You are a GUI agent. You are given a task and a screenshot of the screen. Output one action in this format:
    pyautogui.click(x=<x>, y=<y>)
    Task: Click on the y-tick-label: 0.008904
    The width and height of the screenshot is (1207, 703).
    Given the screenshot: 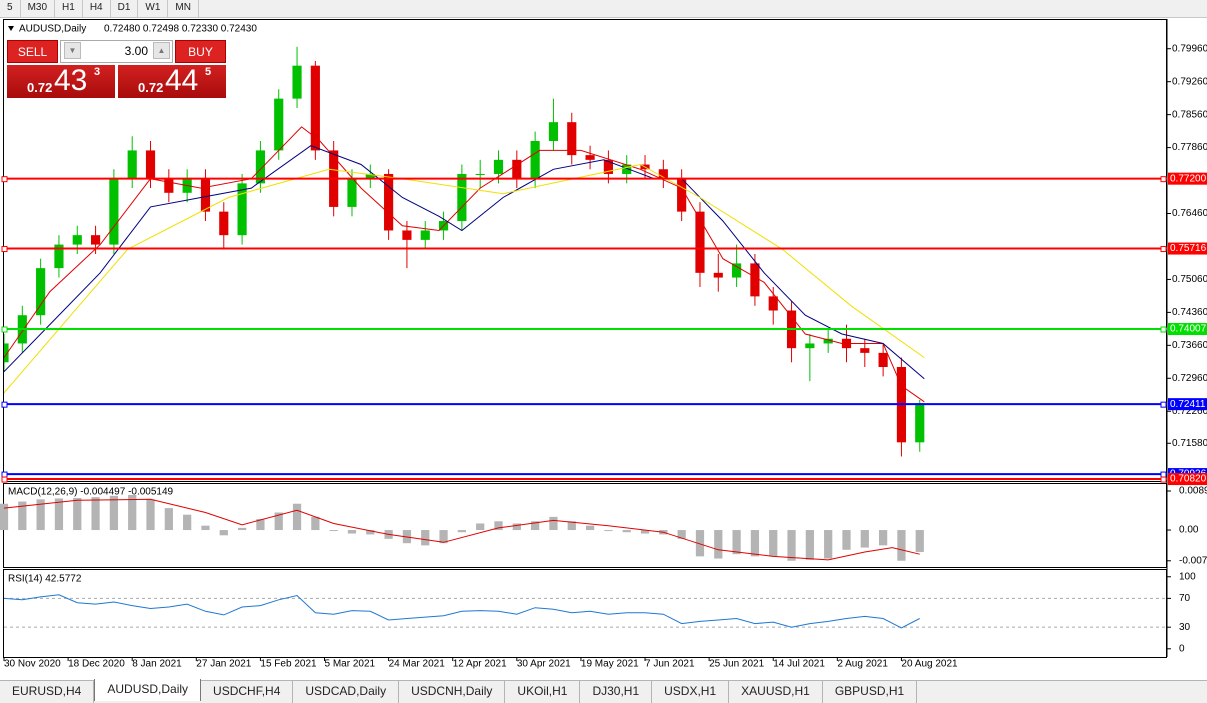 What is the action you would take?
    pyautogui.click(x=1193, y=491)
    